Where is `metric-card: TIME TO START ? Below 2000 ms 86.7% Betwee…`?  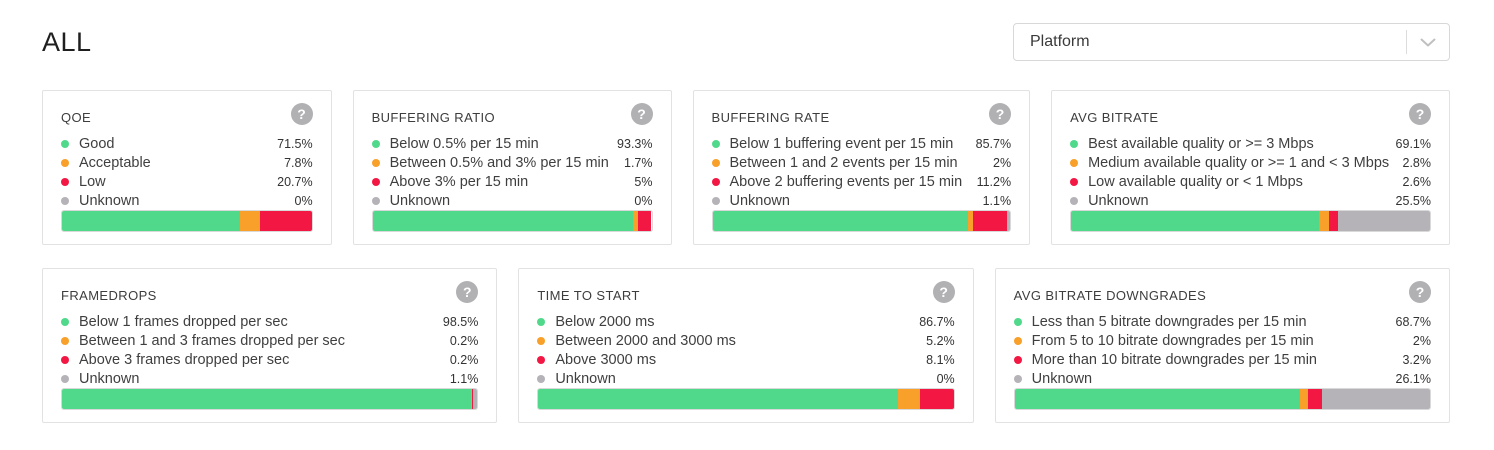
metric-card: TIME TO START ? Below 2000 ms 86.7% Betwee… is located at coordinates (746, 345).